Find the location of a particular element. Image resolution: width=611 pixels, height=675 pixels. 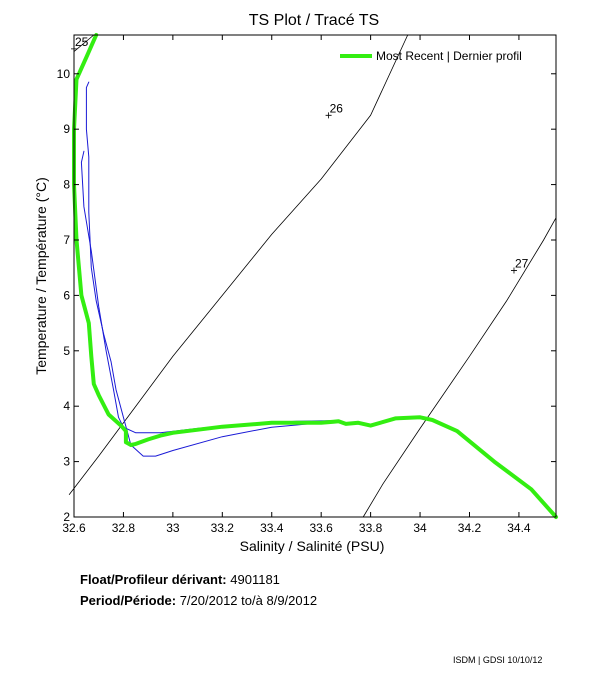

x-tick-label: 34.4 is located at coordinates (519, 528).